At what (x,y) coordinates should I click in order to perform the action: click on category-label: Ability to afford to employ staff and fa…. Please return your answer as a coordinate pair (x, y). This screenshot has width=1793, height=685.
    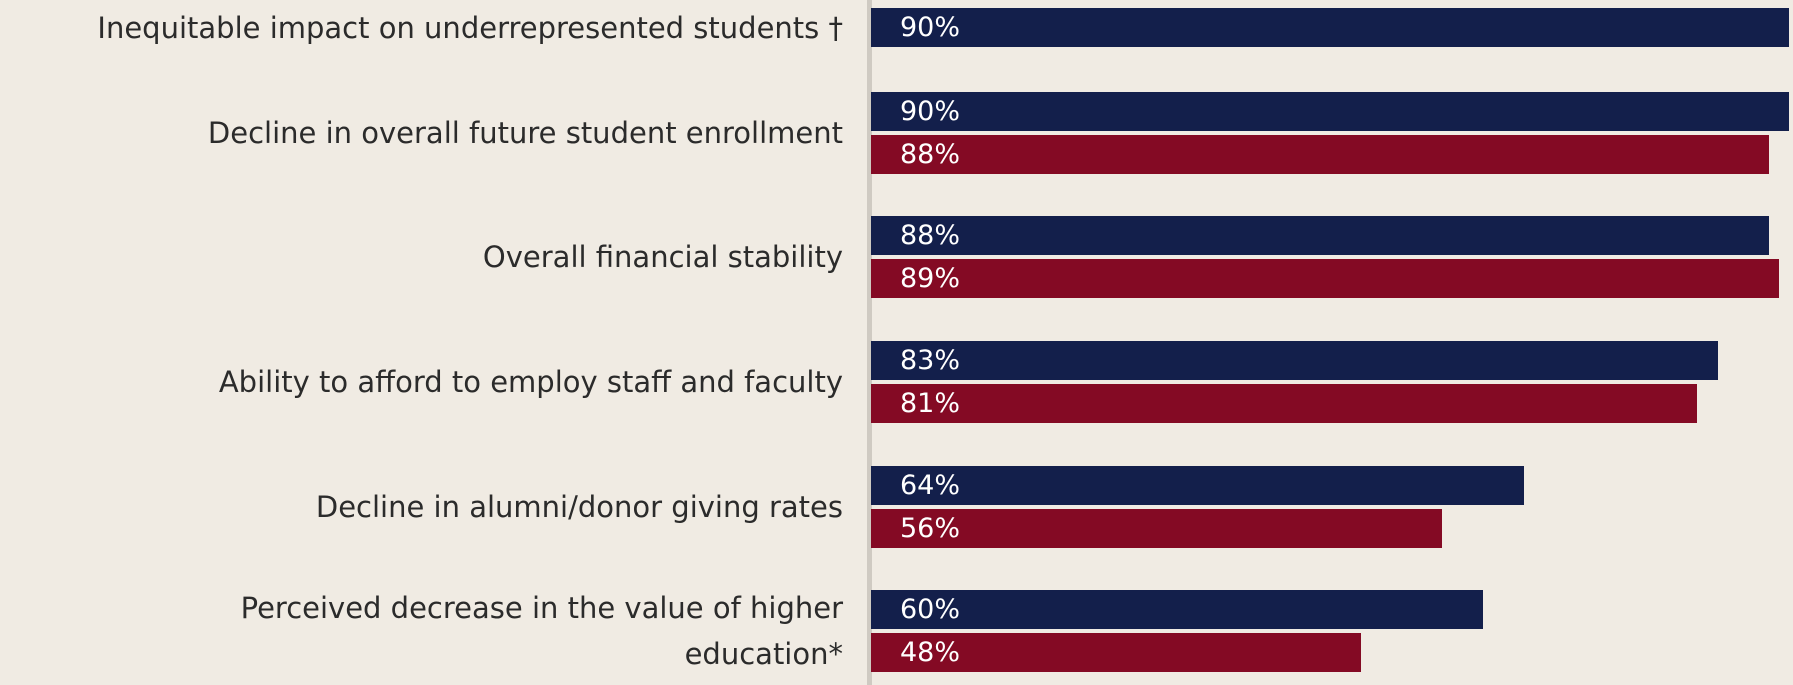
    Looking at the image, I should click on (530, 381).